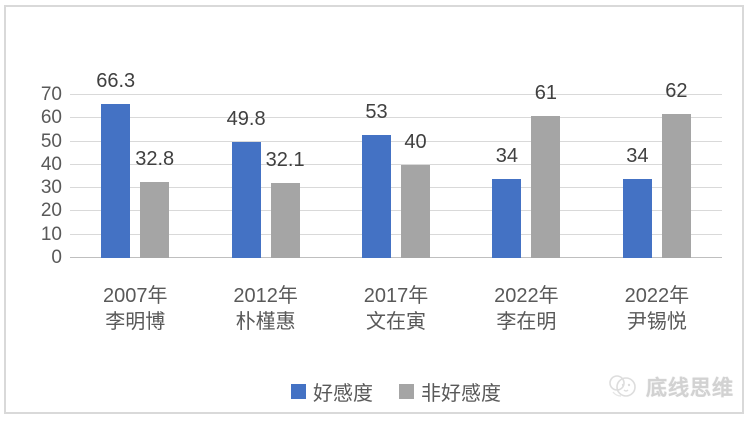 The image size is (751, 423). I want to click on bar-value-label: 49.8, so click(246, 119).